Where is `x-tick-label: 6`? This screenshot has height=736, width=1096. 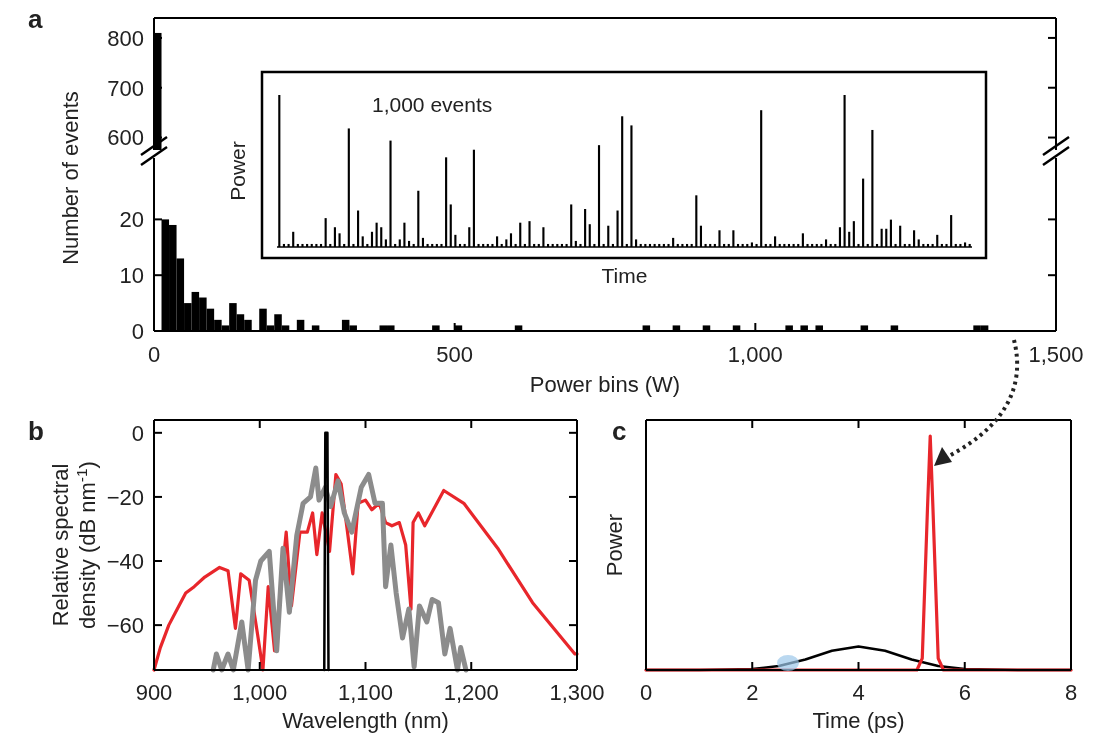 x-tick-label: 6 is located at coordinates (964, 692).